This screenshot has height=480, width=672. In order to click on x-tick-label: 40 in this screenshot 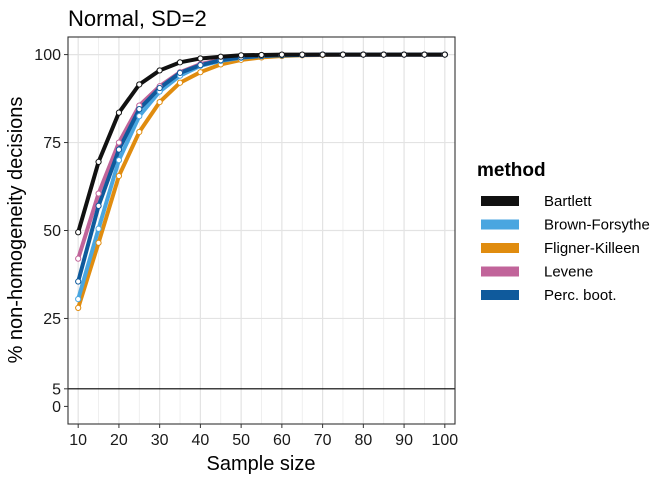, I will do `click(200, 440)`.